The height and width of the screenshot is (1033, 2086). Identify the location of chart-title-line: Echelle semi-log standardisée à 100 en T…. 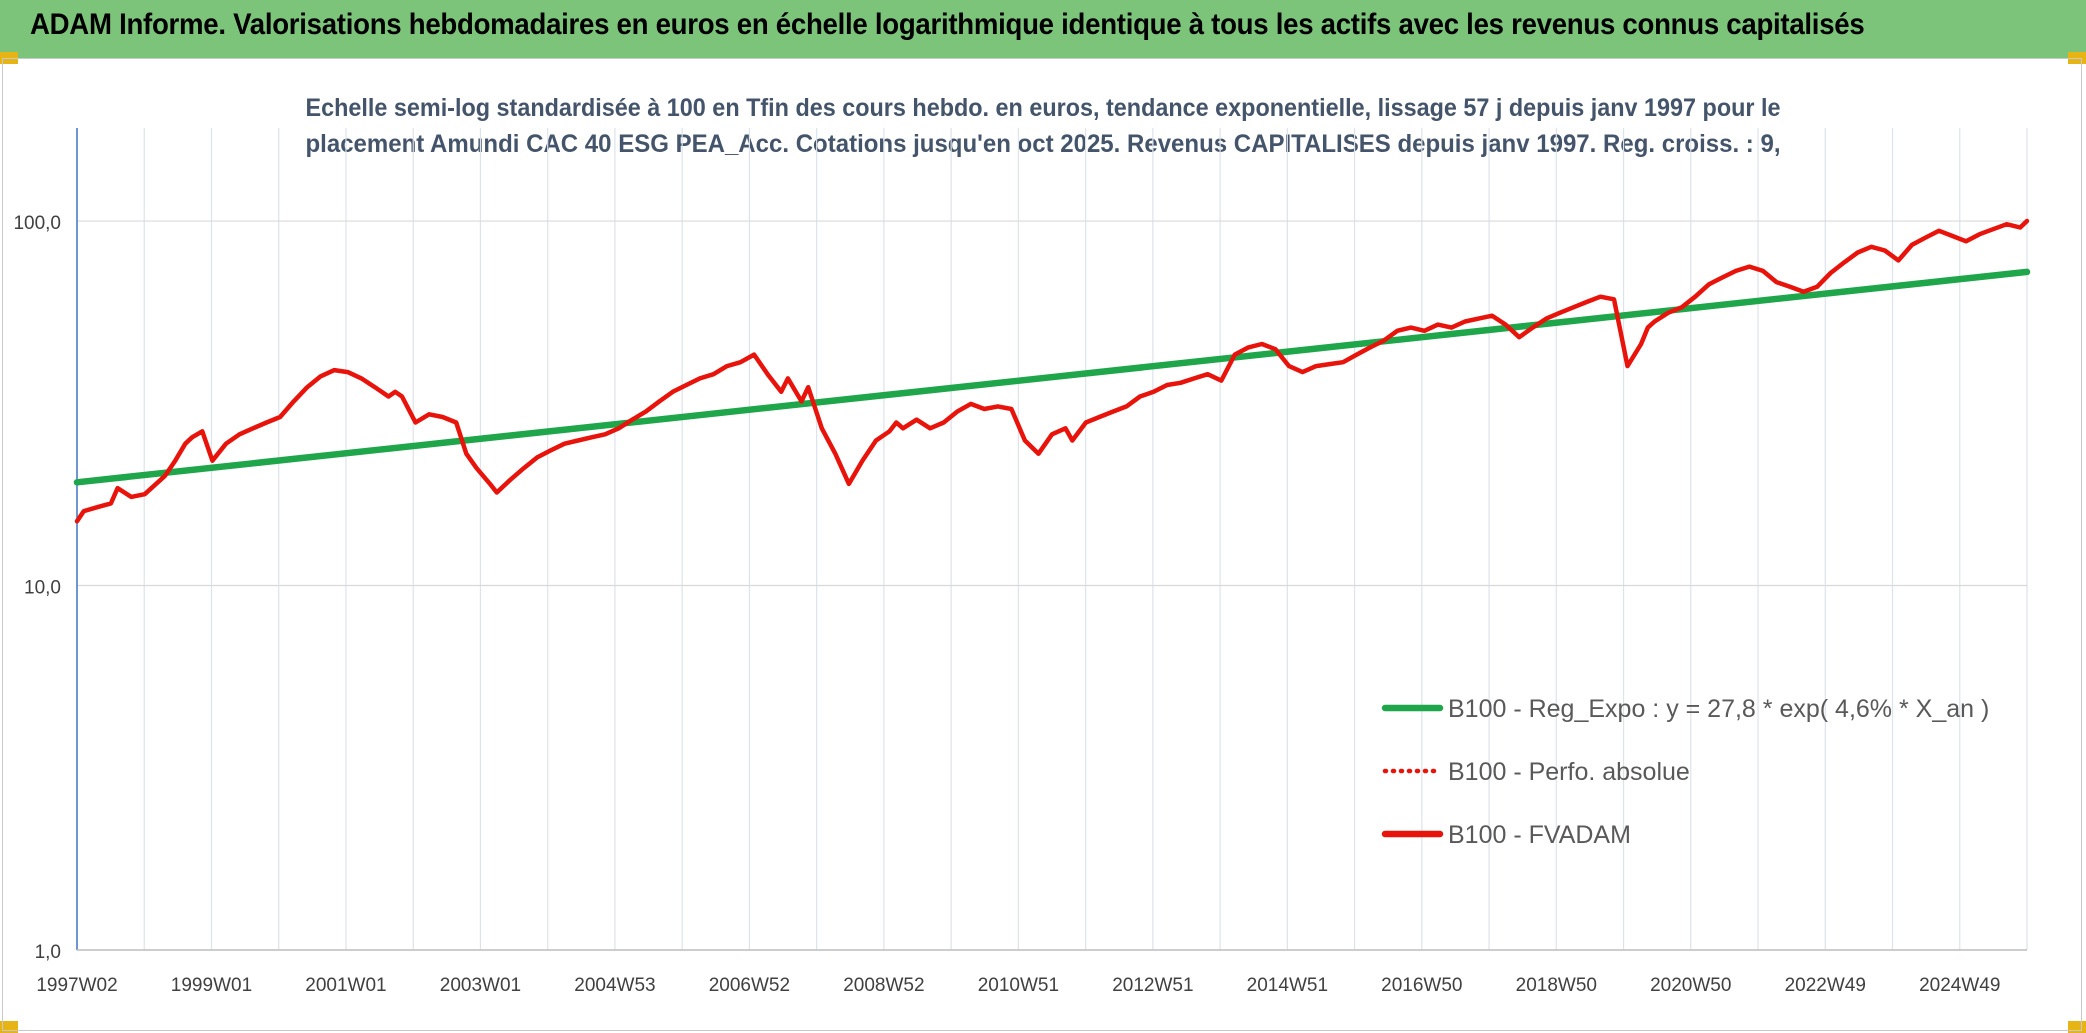
(1043, 108).